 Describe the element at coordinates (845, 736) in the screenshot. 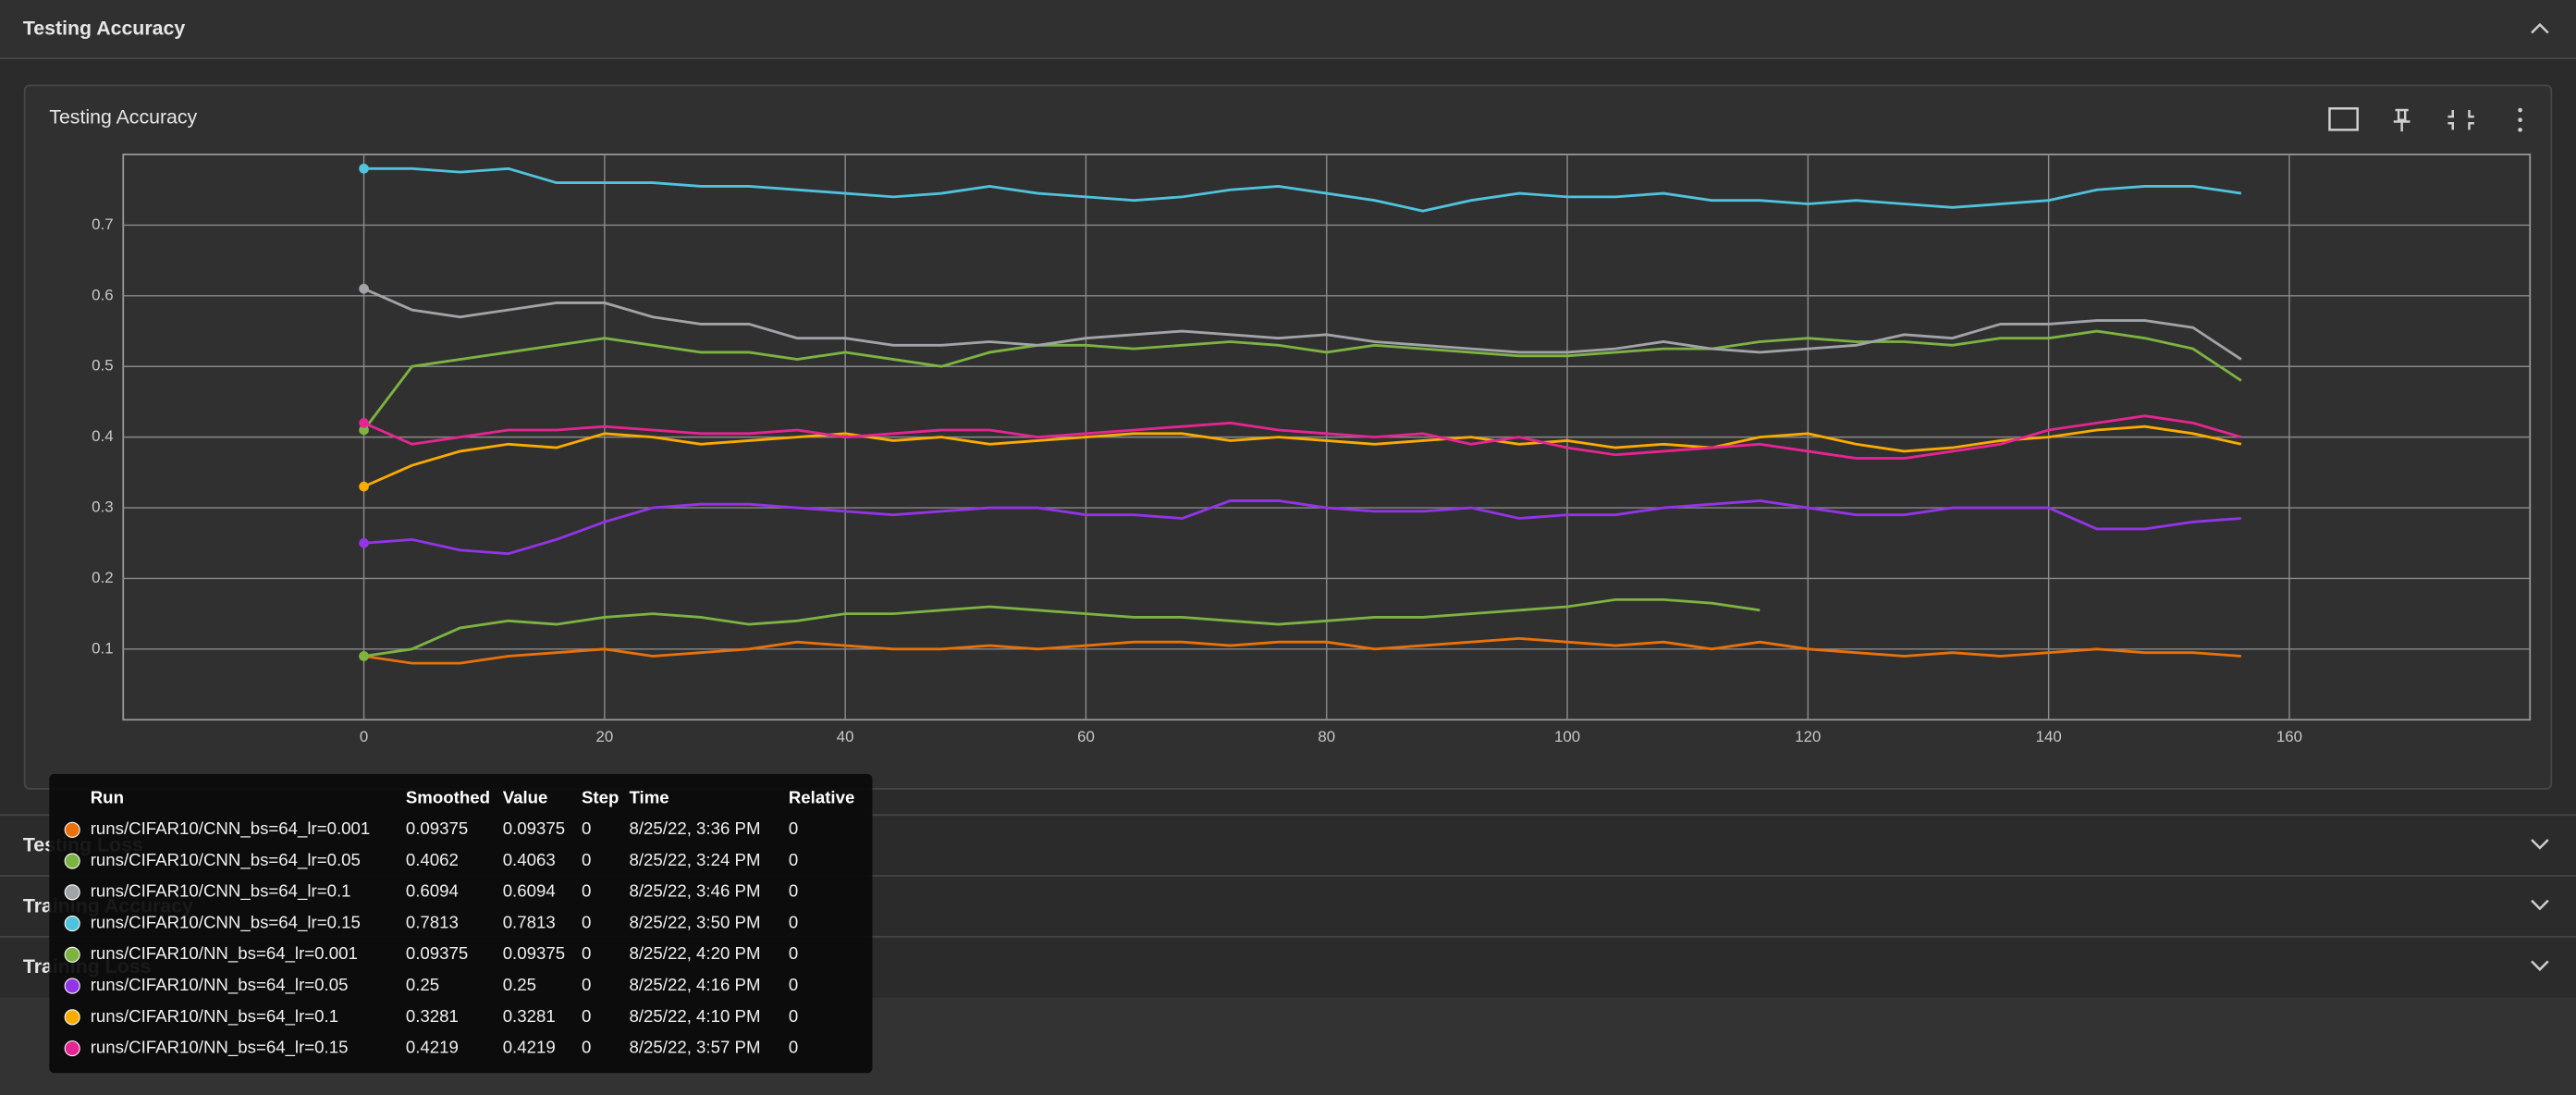

I see `x-tick-label: 40` at that location.